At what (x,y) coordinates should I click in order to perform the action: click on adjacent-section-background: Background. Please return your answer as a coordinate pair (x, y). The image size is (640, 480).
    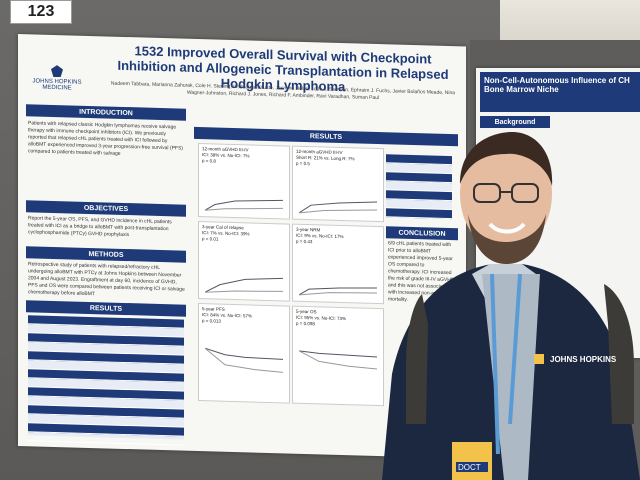
    Looking at the image, I should click on (515, 122).